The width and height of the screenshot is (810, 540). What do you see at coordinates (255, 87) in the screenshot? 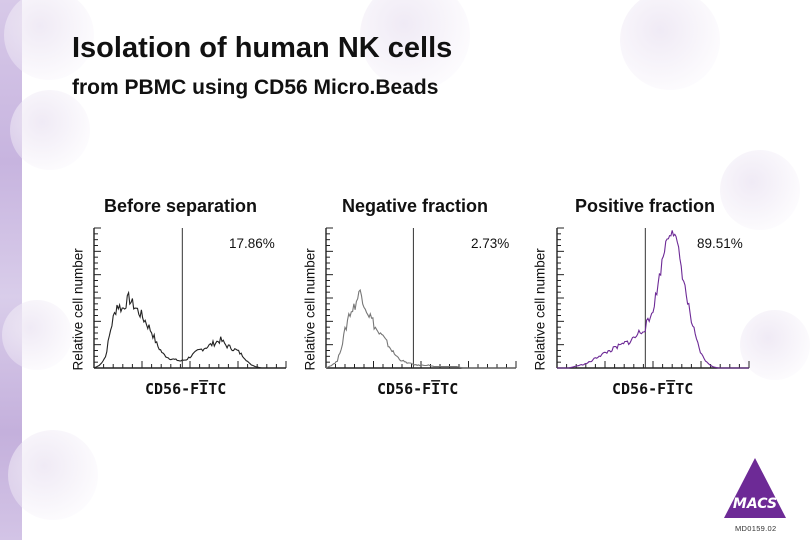
I see `page-subtitle: from PBMC using CD56 Micro.Beads` at bounding box center [255, 87].